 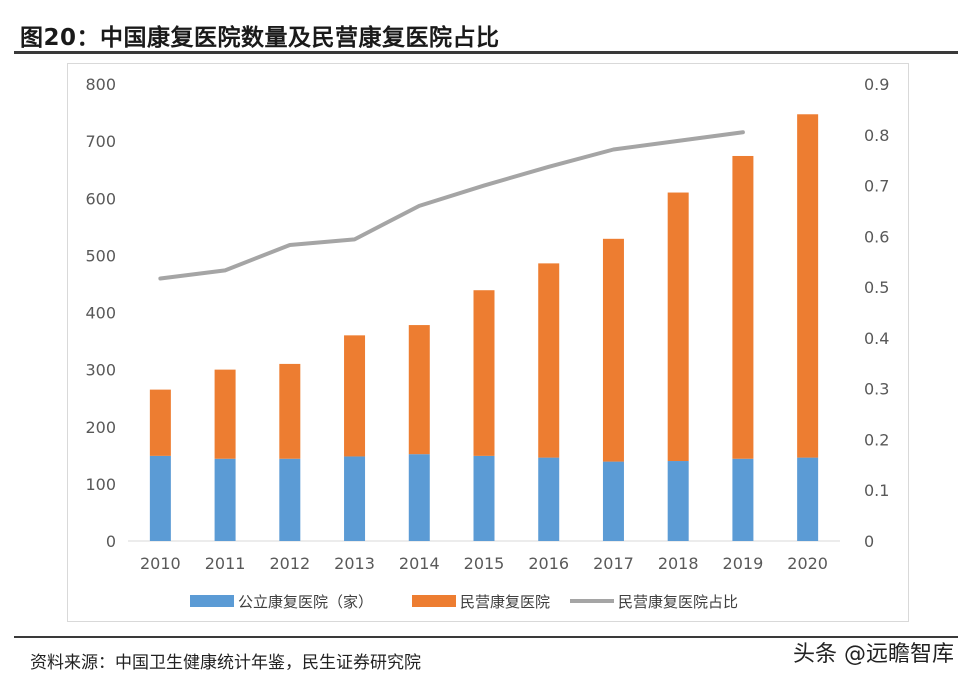 I want to click on right-tick-label: 0.2, so click(x=876, y=439).